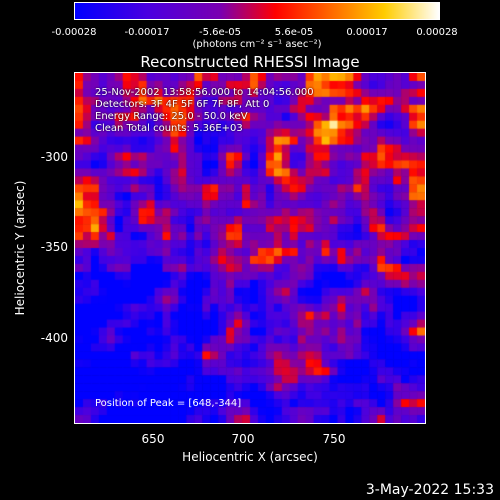  What do you see at coordinates (257, 11) in the screenshot?
I see `colorbar` at bounding box center [257, 11].